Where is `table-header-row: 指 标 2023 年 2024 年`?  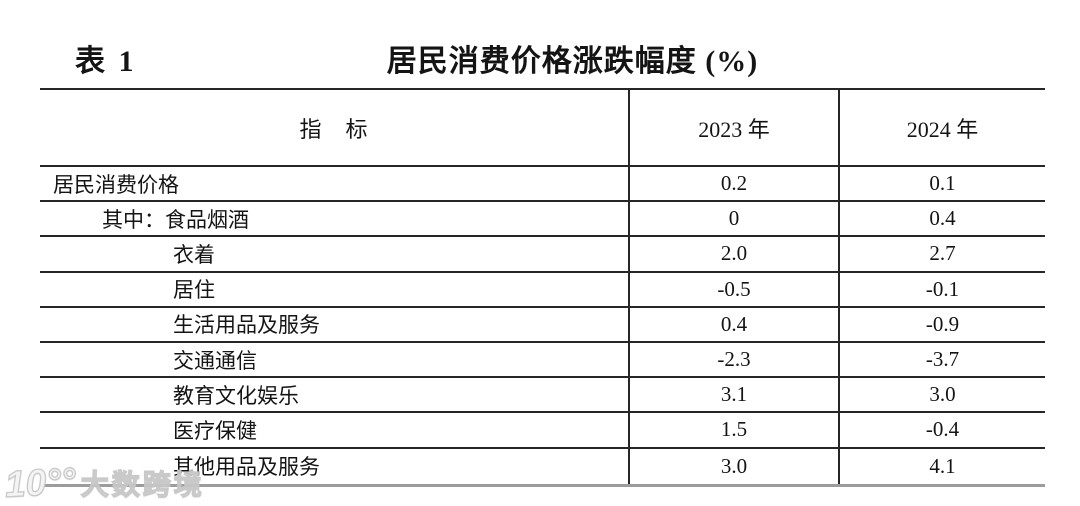 table-header-row: 指 标 2023 年 2024 年 is located at coordinates (542, 128).